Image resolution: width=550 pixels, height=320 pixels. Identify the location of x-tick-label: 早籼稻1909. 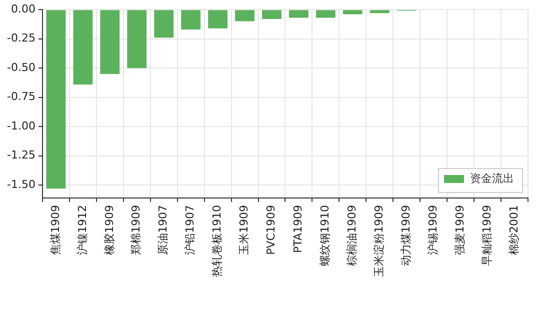
(487, 235).